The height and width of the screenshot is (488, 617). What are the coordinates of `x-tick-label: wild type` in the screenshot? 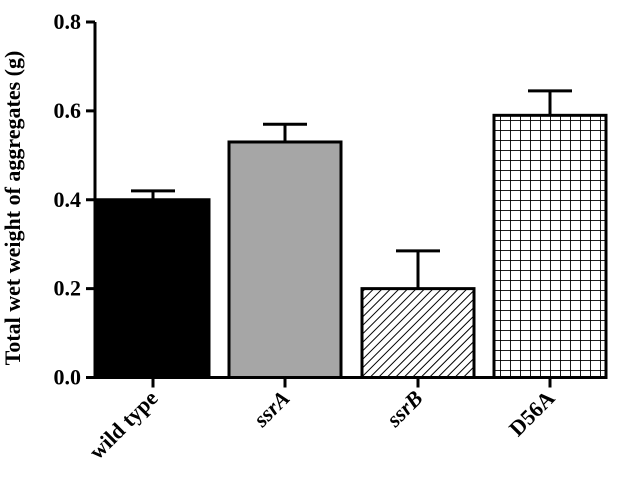 It's located at (123, 424).